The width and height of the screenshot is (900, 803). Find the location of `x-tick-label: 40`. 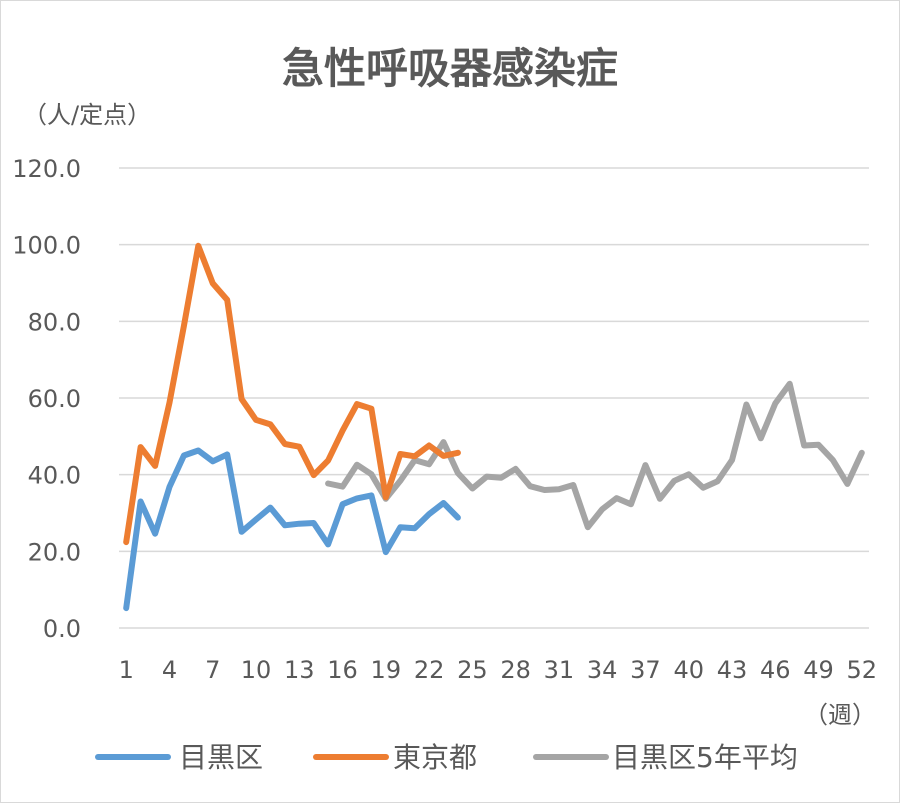

x-tick-label: 40 is located at coordinates (688, 670).